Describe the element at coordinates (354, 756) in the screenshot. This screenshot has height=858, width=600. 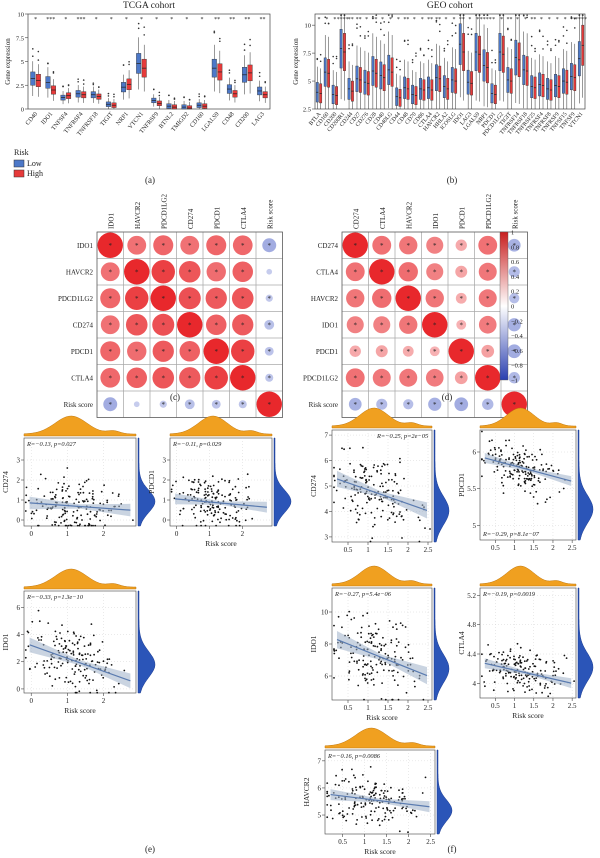
I see `correlation-annotation: R=−0.16, p=0.0086` at that location.